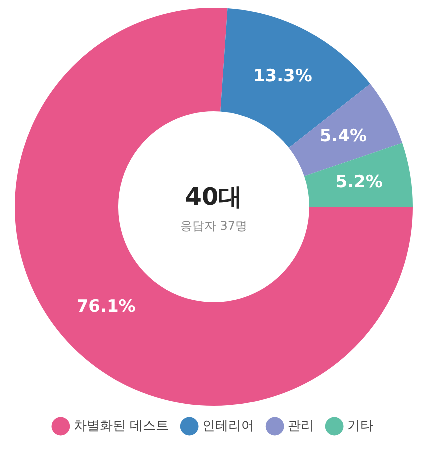 The height and width of the screenshot is (451, 428). Describe the element at coordinates (106, 306) in the screenshot. I see `data-label: 76.1%` at that location.